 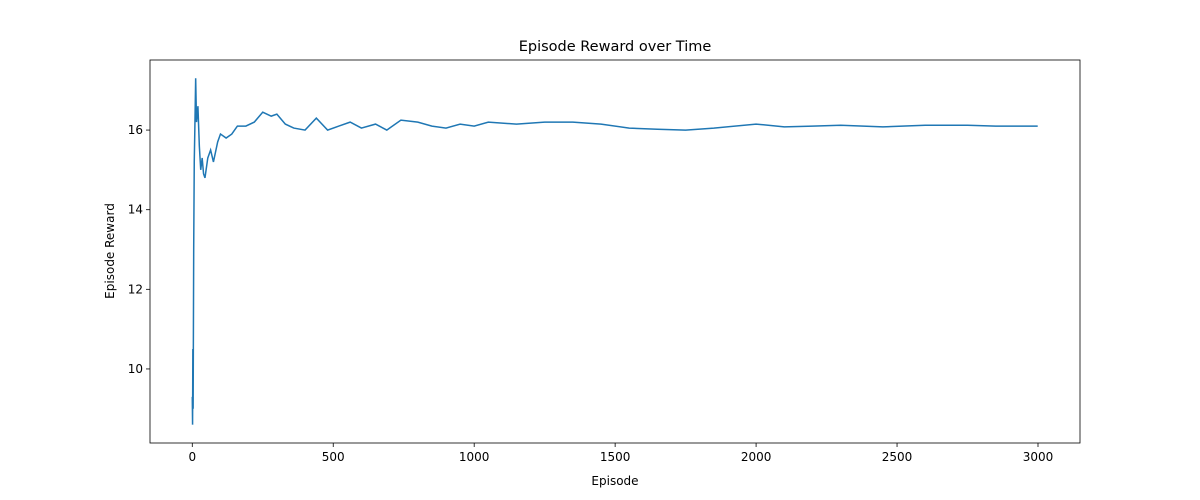 I want to click on x-tick-label: 1500, so click(x=615, y=457).